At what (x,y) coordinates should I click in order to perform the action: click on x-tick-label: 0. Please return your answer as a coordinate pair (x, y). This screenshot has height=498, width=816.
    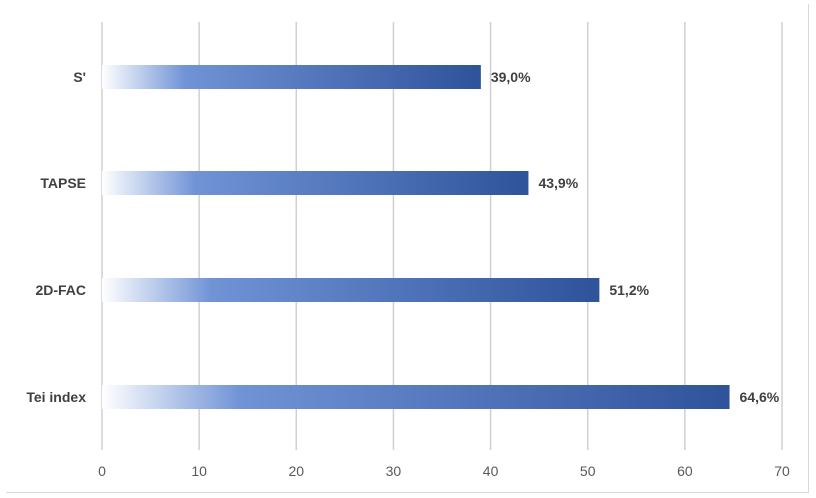
    Looking at the image, I should click on (102, 471).